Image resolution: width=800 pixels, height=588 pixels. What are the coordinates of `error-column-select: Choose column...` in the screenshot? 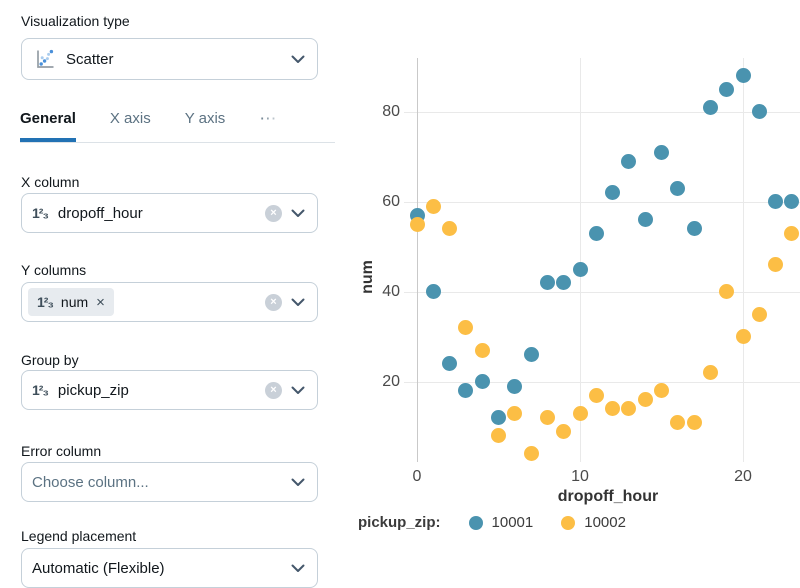 It's located at (169, 482).